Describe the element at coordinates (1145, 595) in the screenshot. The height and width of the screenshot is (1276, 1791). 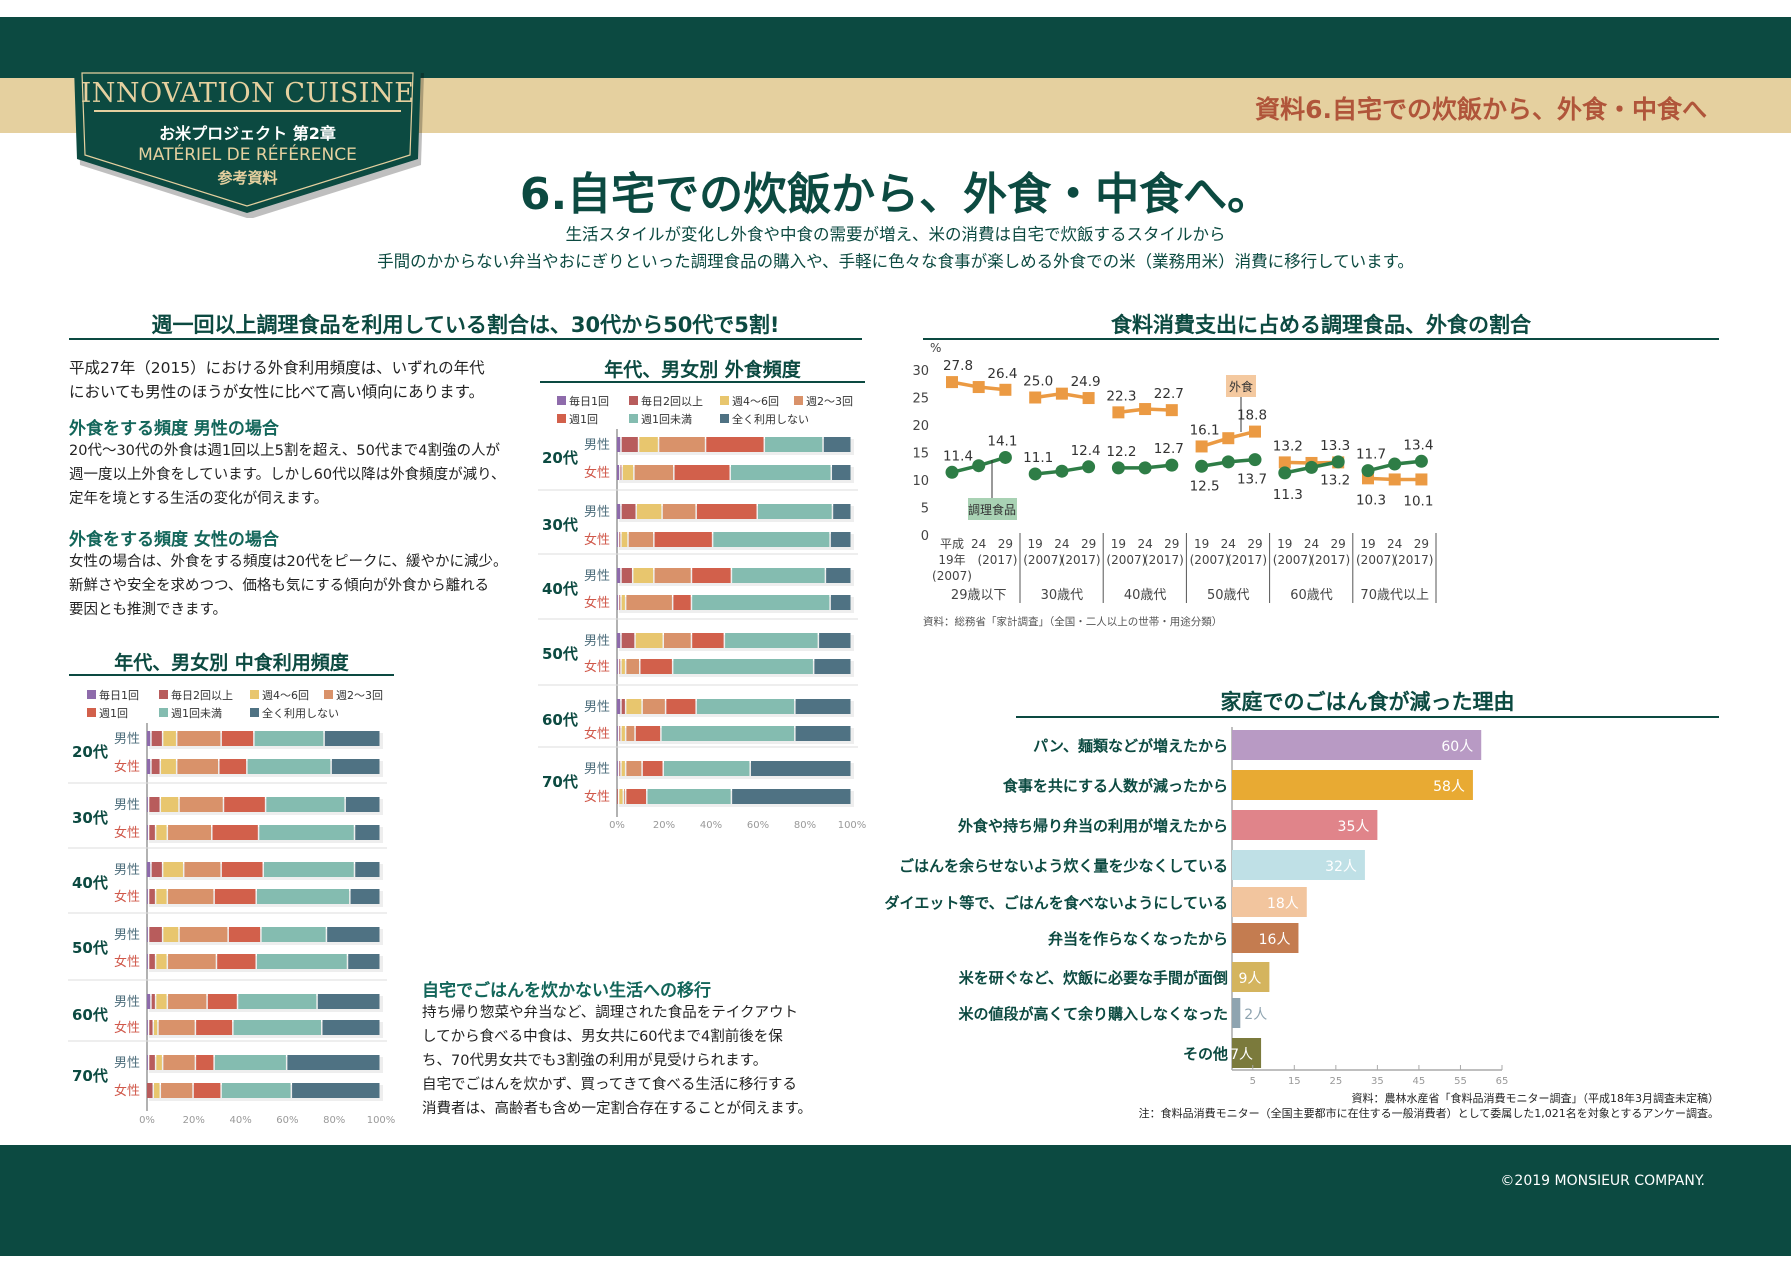
I see `group-label: 40歳代` at that location.